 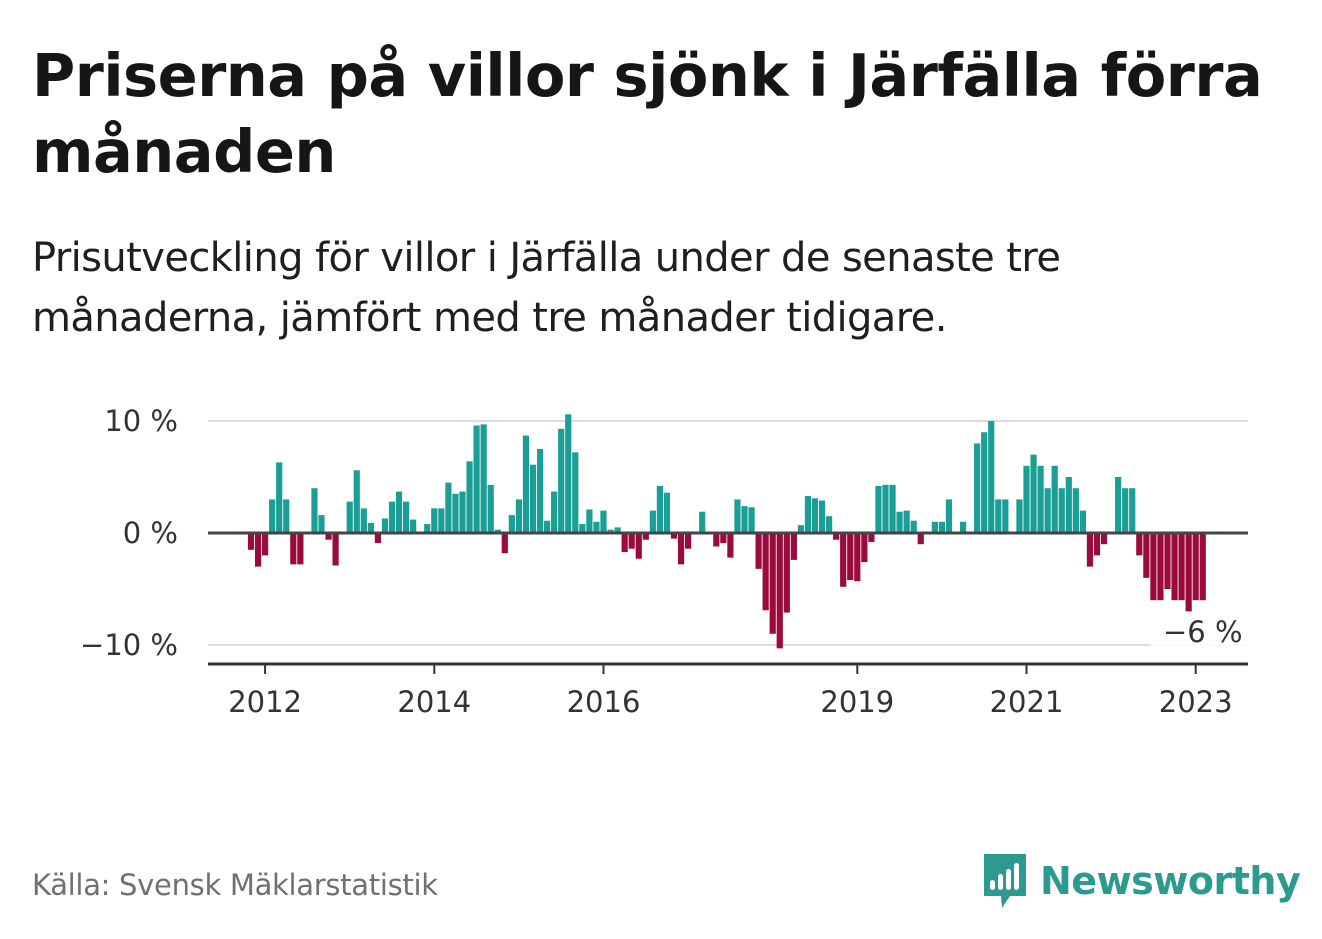 I want to click on x-tick-label: 2012, so click(x=265, y=702).